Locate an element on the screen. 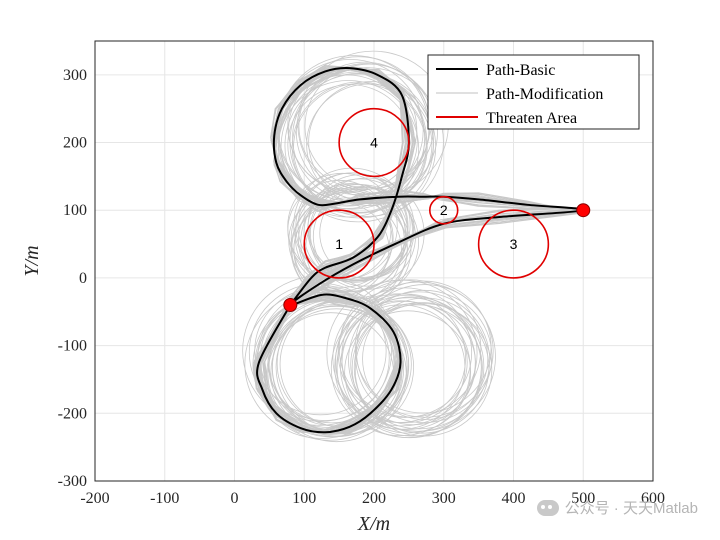 This screenshot has width=720, height=540. watermark: 公众号 · 天天Matlab is located at coordinates (617, 507).